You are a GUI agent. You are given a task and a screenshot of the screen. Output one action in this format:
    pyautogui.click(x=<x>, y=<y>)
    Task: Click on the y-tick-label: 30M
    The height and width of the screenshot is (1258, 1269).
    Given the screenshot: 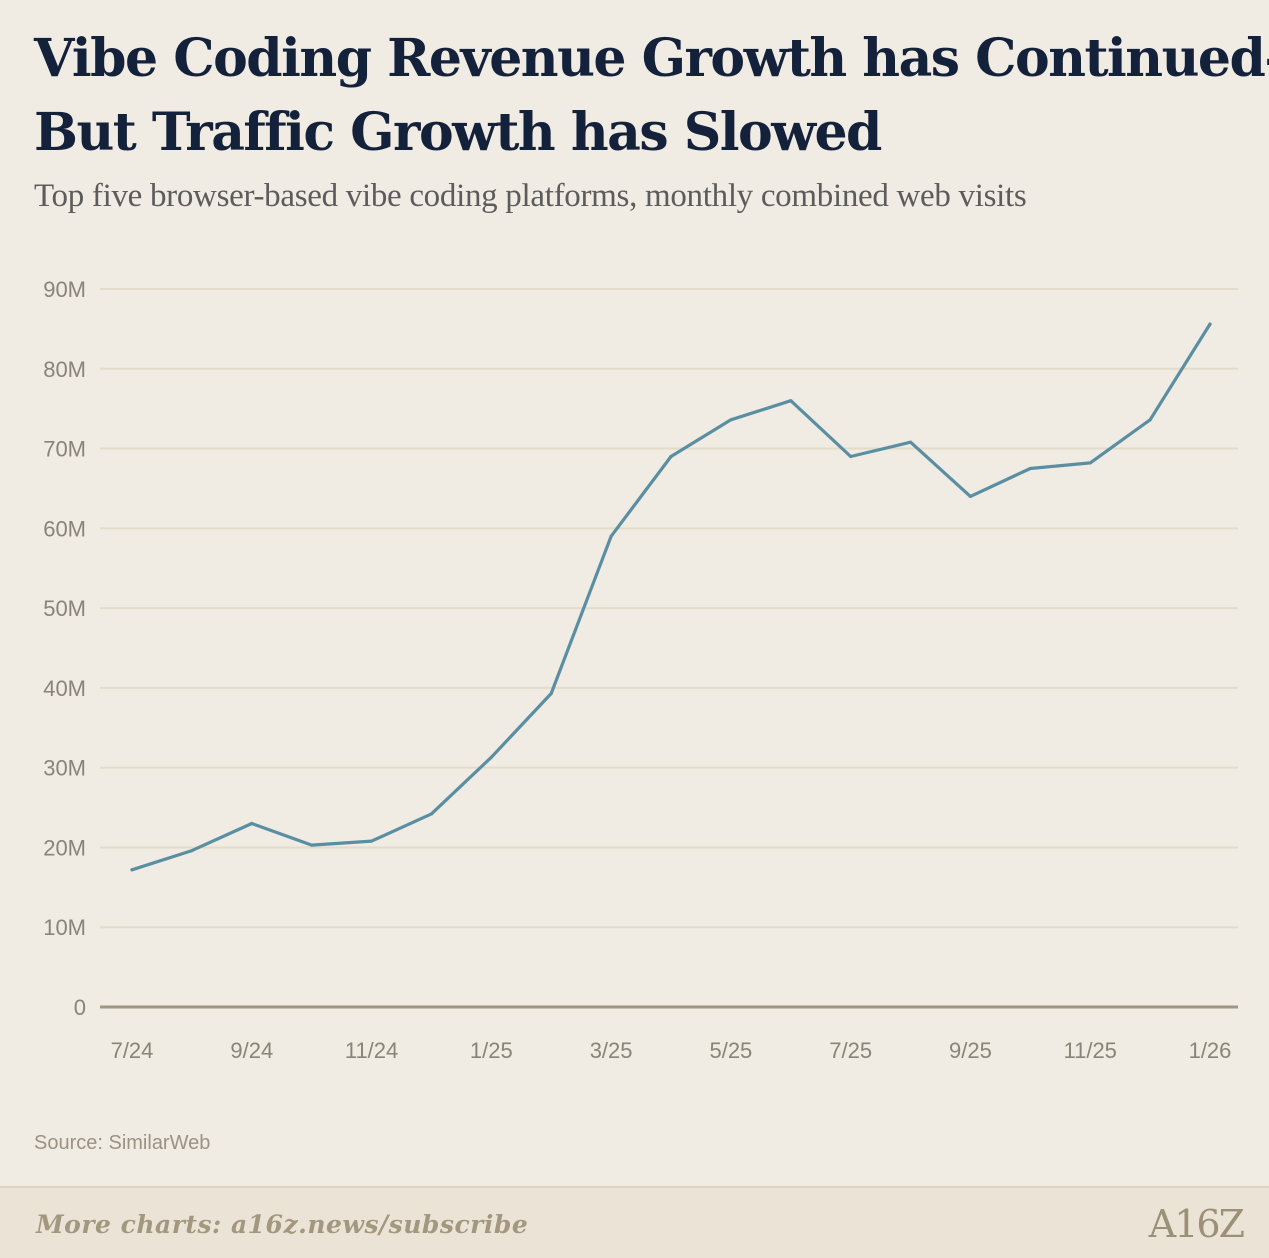 What is the action you would take?
    pyautogui.click(x=64, y=768)
    